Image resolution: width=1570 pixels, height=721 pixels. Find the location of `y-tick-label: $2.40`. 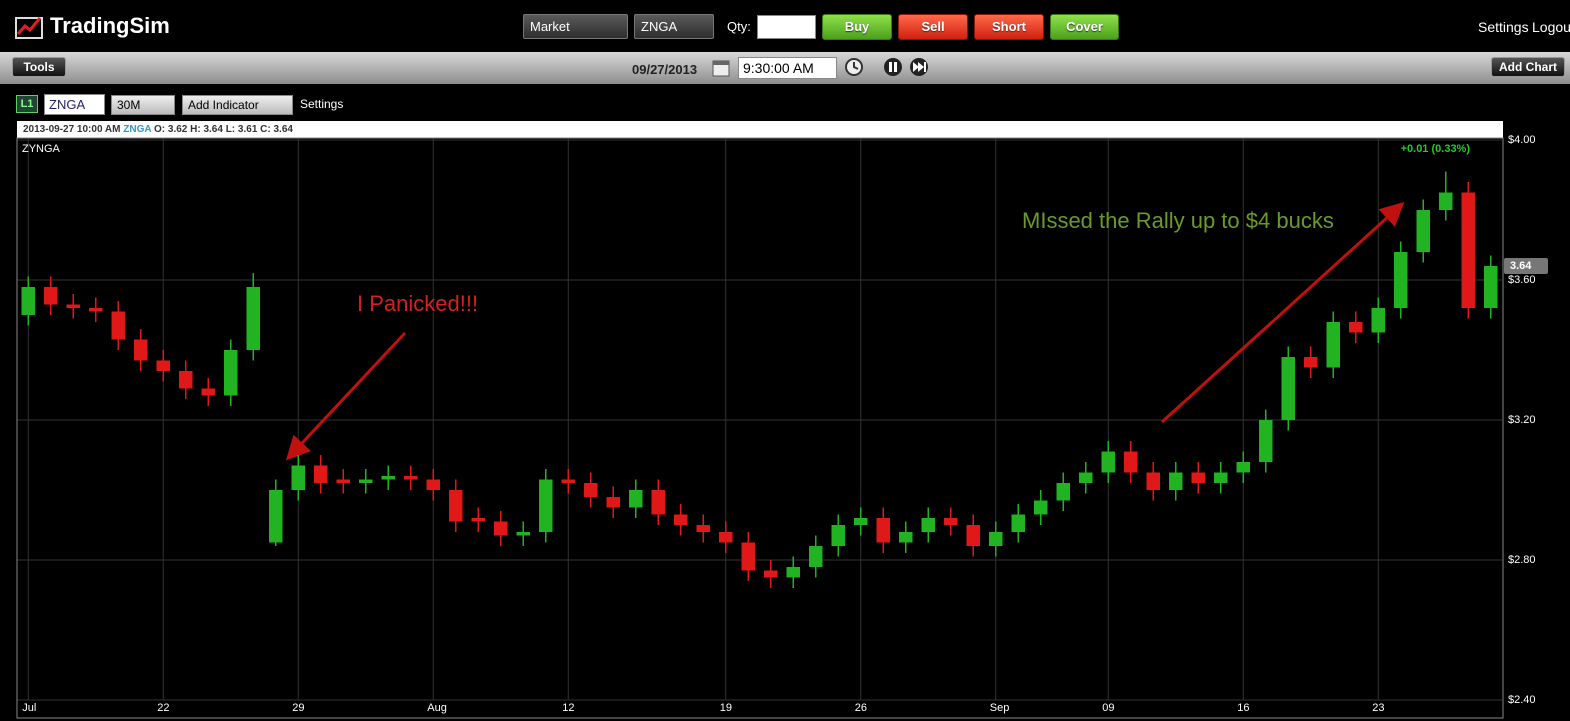

y-tick-label: $2.40 is located at coordinates (1522, 700).